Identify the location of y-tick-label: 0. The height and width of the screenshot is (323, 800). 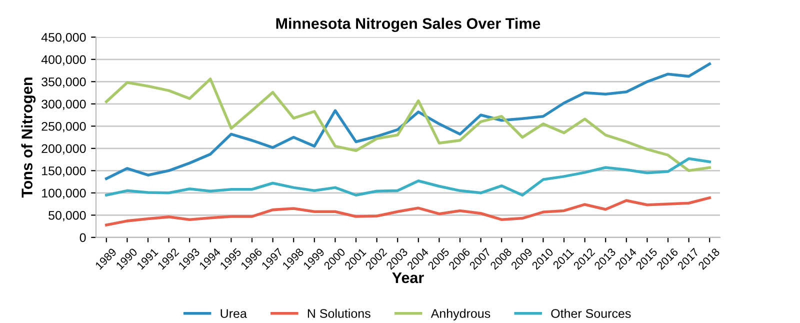
(83, 237).